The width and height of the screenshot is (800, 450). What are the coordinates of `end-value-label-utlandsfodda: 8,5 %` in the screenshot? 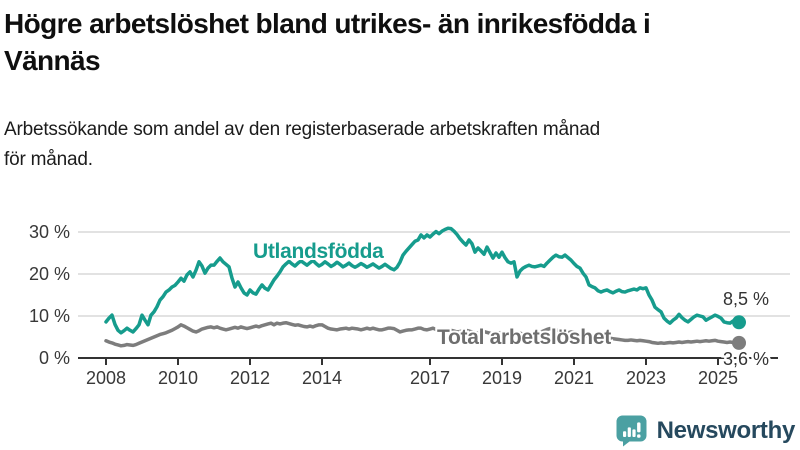 It's located at (746, 299).